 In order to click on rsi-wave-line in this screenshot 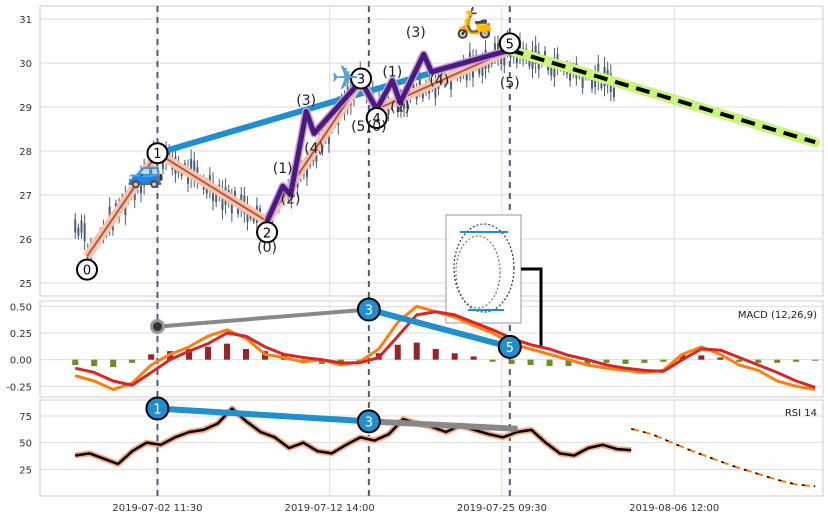, I will do `click(263, 415)`.